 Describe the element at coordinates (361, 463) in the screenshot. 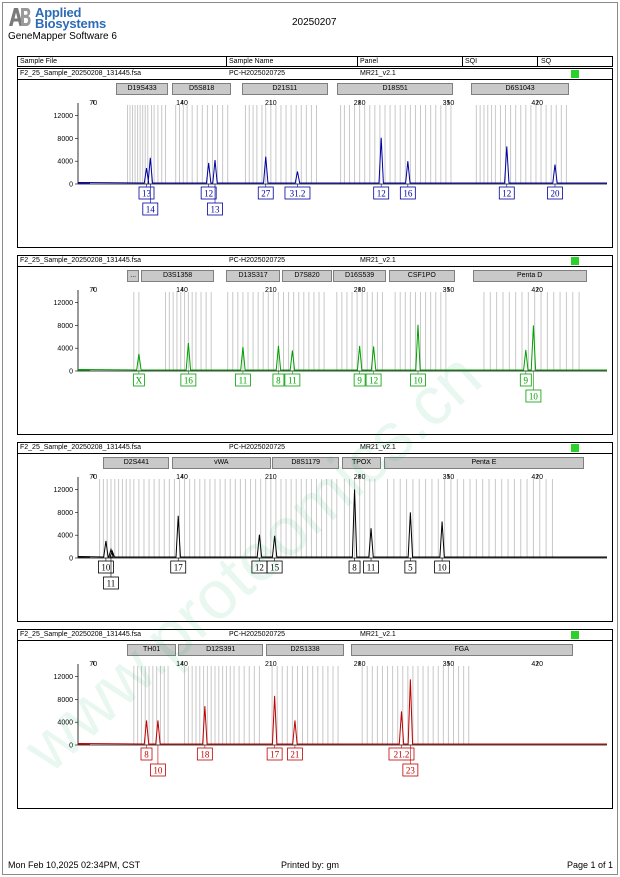

I see `marker-bar: TPOX` at that location.